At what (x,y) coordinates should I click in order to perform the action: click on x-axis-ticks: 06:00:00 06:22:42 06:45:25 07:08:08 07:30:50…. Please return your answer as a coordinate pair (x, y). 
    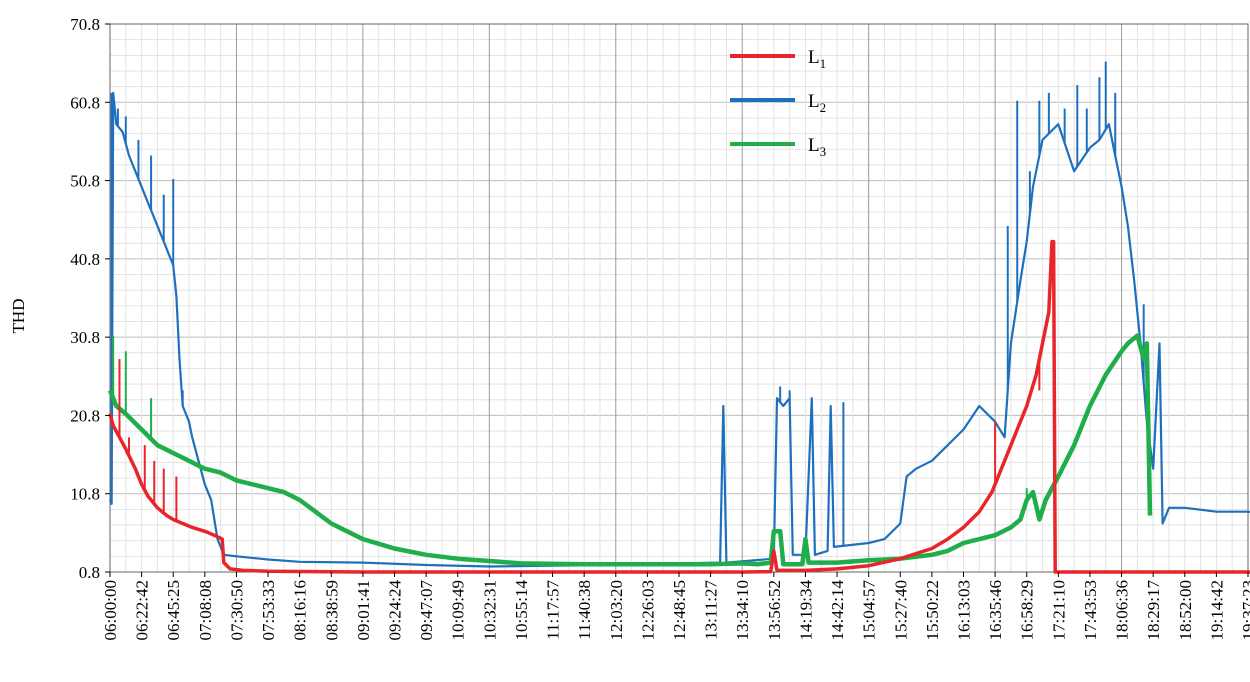
    Looking at the image, I should click on (675, 606).